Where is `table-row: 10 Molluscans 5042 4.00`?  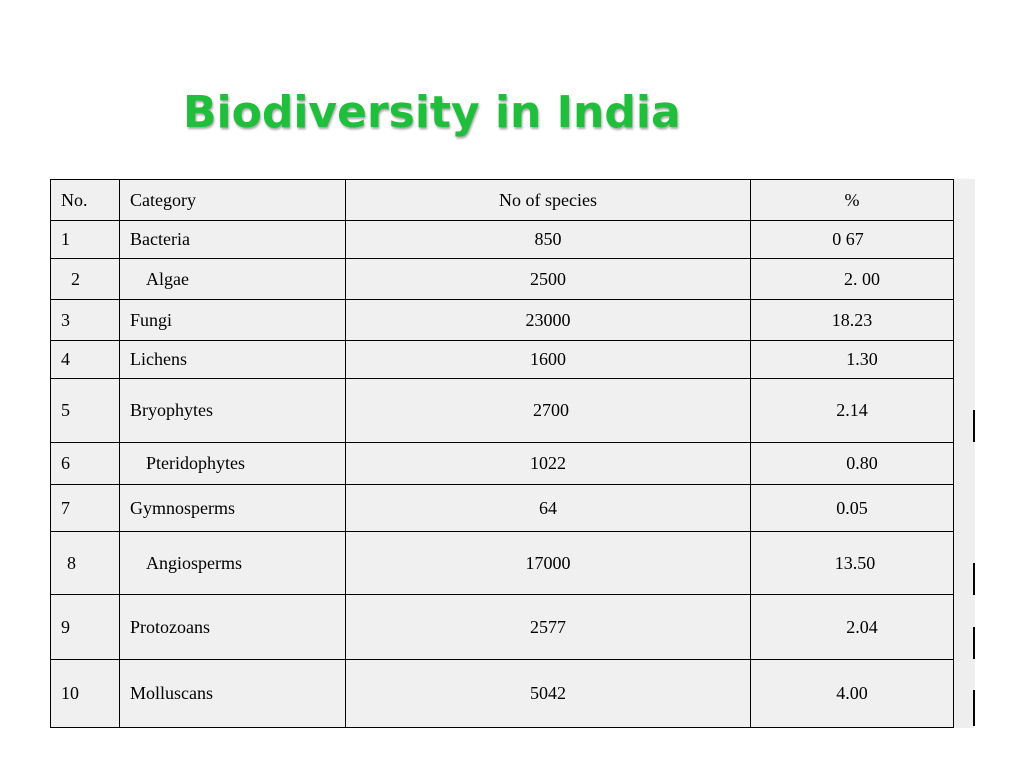 table-row: 10 Molluscans 5042 4.00 is located at coordinates (502, 693).